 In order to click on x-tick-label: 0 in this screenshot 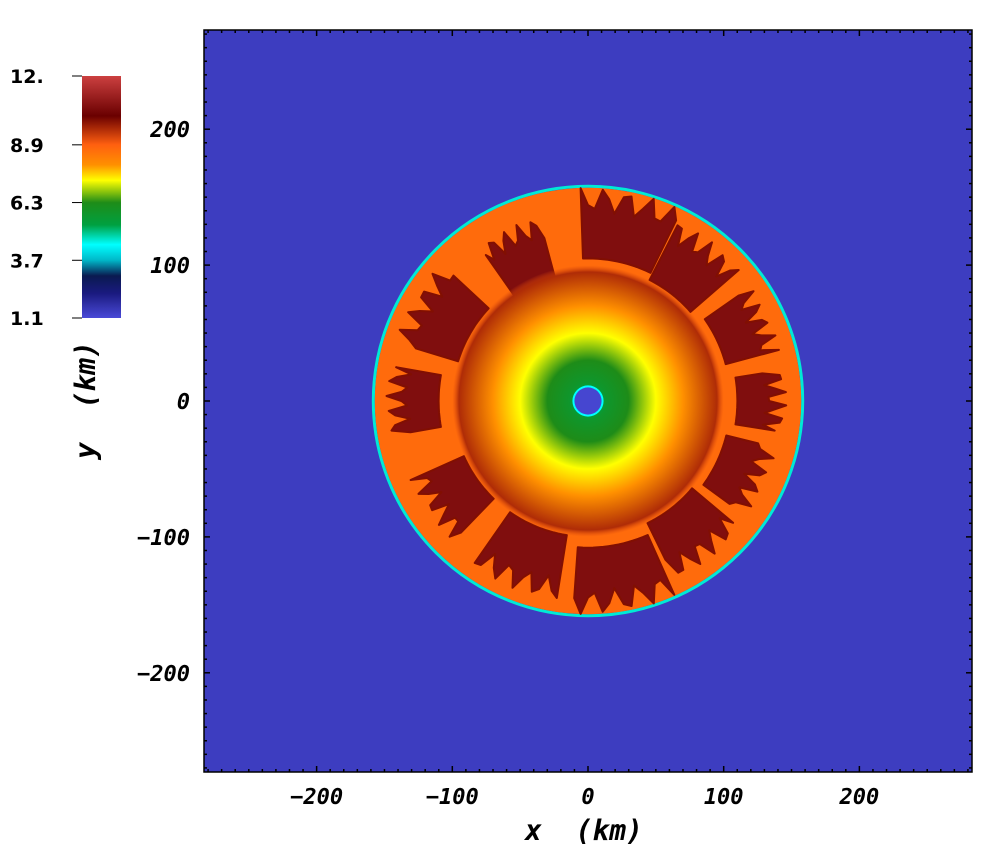, I will do `click(587, 797)`.